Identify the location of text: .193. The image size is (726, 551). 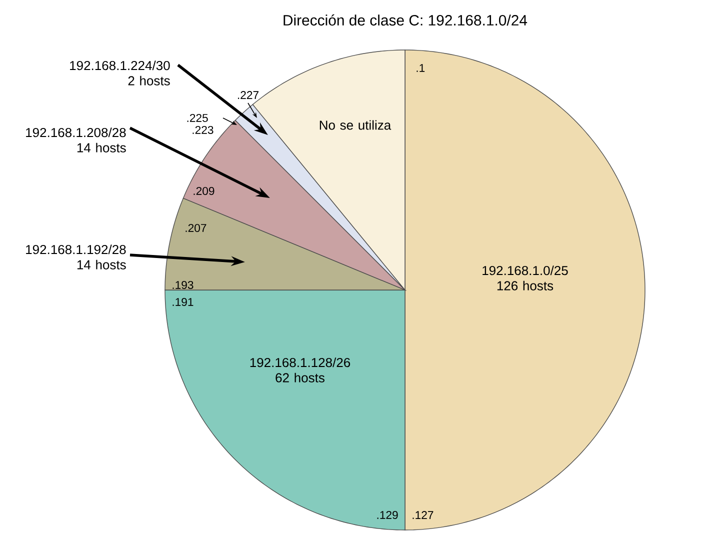
(183, 285).